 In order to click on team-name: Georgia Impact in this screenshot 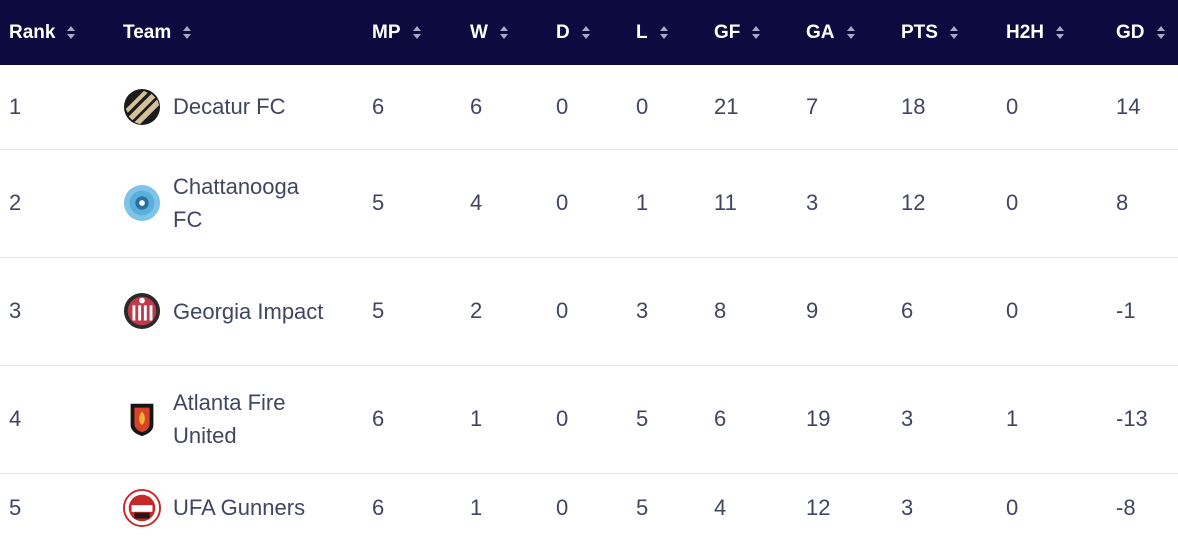, I will do `click(248, 311)`.